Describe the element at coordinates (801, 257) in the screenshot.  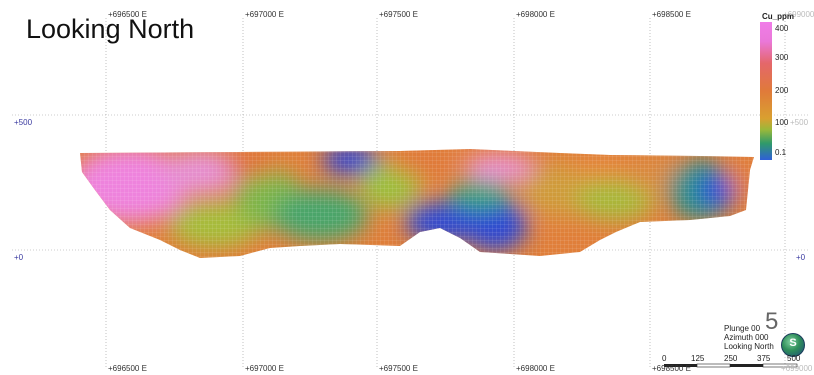
I see `right-elevation-label: +0` at that location.